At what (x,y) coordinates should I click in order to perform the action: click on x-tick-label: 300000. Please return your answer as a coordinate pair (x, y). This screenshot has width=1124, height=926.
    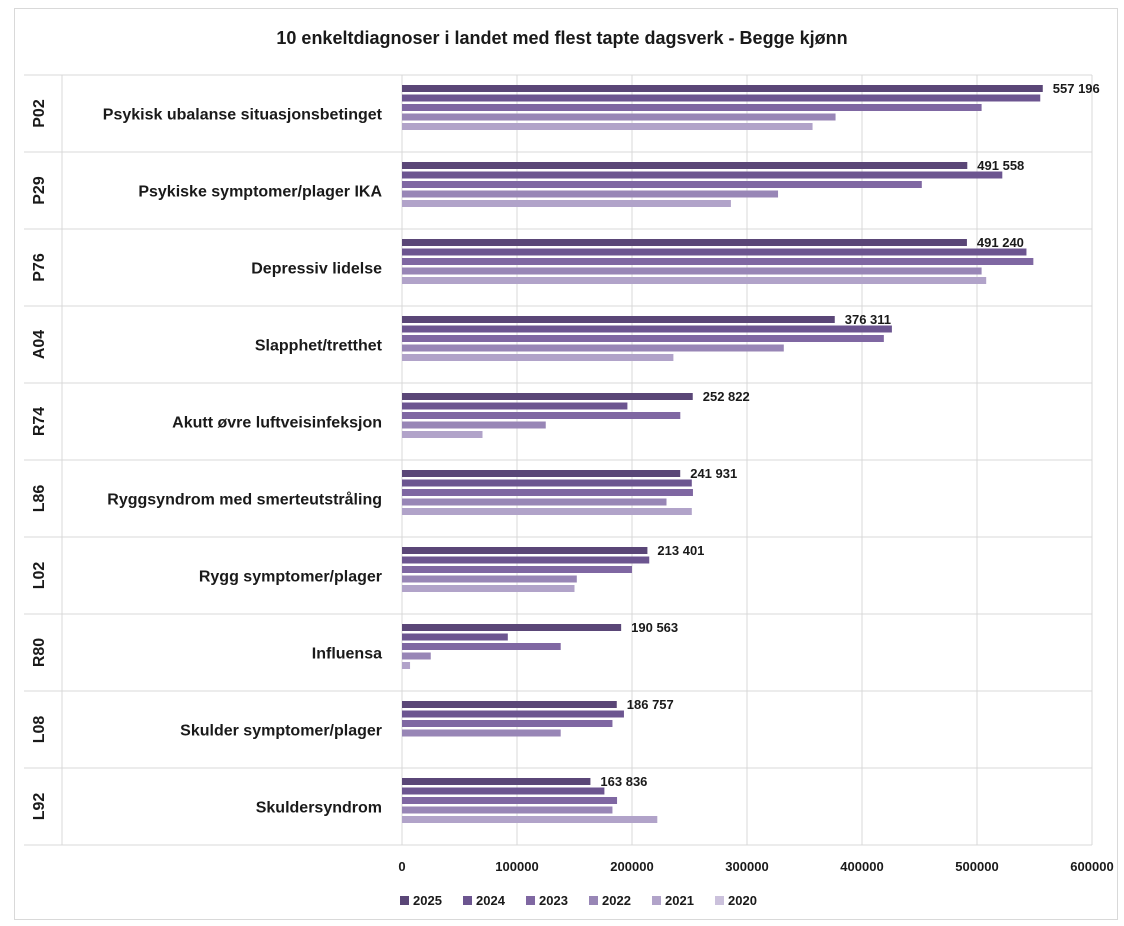
    Looking at the image, I should click on (746, 866).